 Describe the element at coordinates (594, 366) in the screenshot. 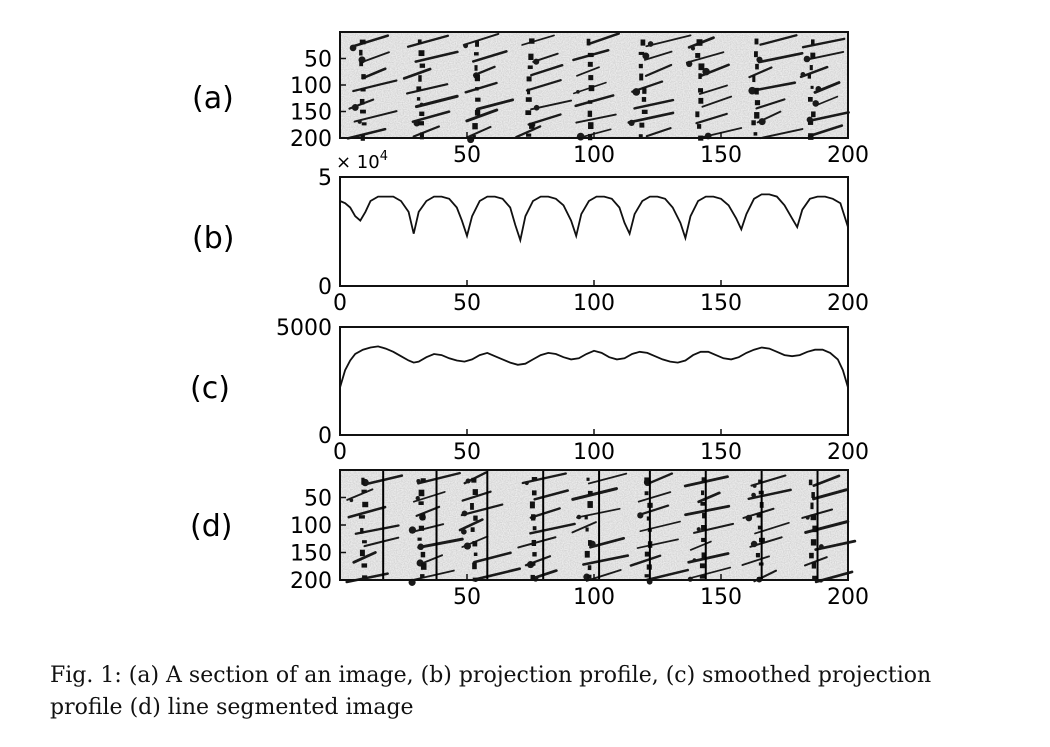

I see `smoothed-profile-line` at that location.